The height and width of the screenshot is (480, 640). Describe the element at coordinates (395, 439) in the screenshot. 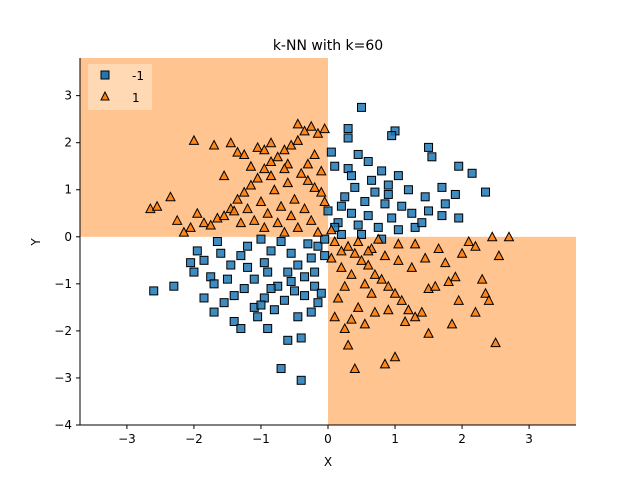

I see `x-tick-label: 1` at that location.